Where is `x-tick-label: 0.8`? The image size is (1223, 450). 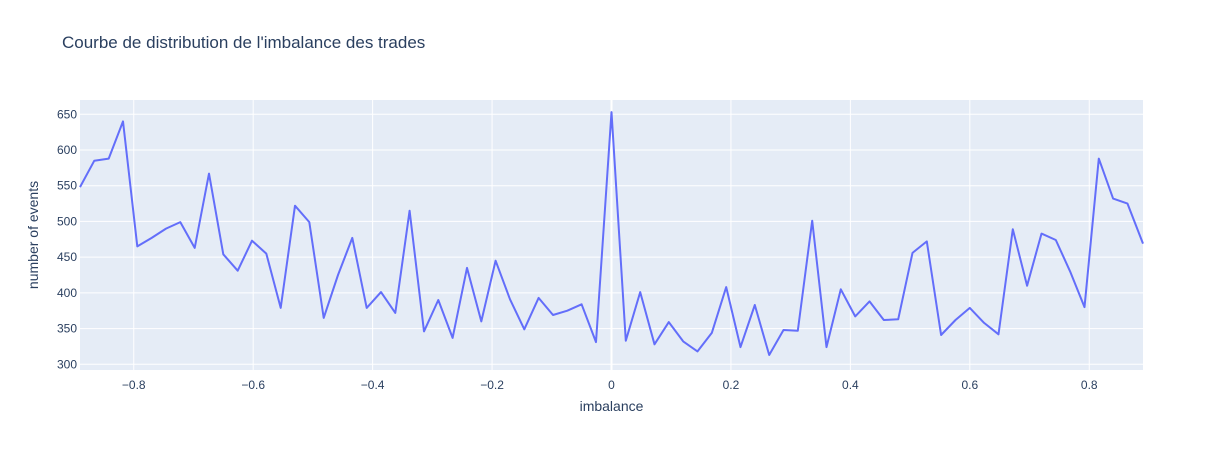 x-tick-label: 0.8 is located at coordinates (1089, 385).